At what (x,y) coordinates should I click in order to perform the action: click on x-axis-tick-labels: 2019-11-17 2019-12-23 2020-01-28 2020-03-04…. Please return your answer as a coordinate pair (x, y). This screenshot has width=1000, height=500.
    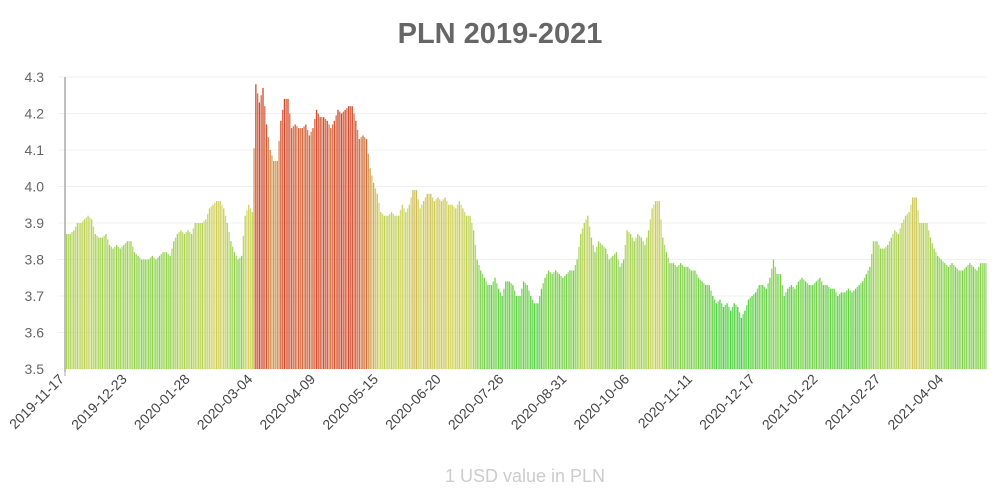
    Looking at the image, I should click on (476, 401).